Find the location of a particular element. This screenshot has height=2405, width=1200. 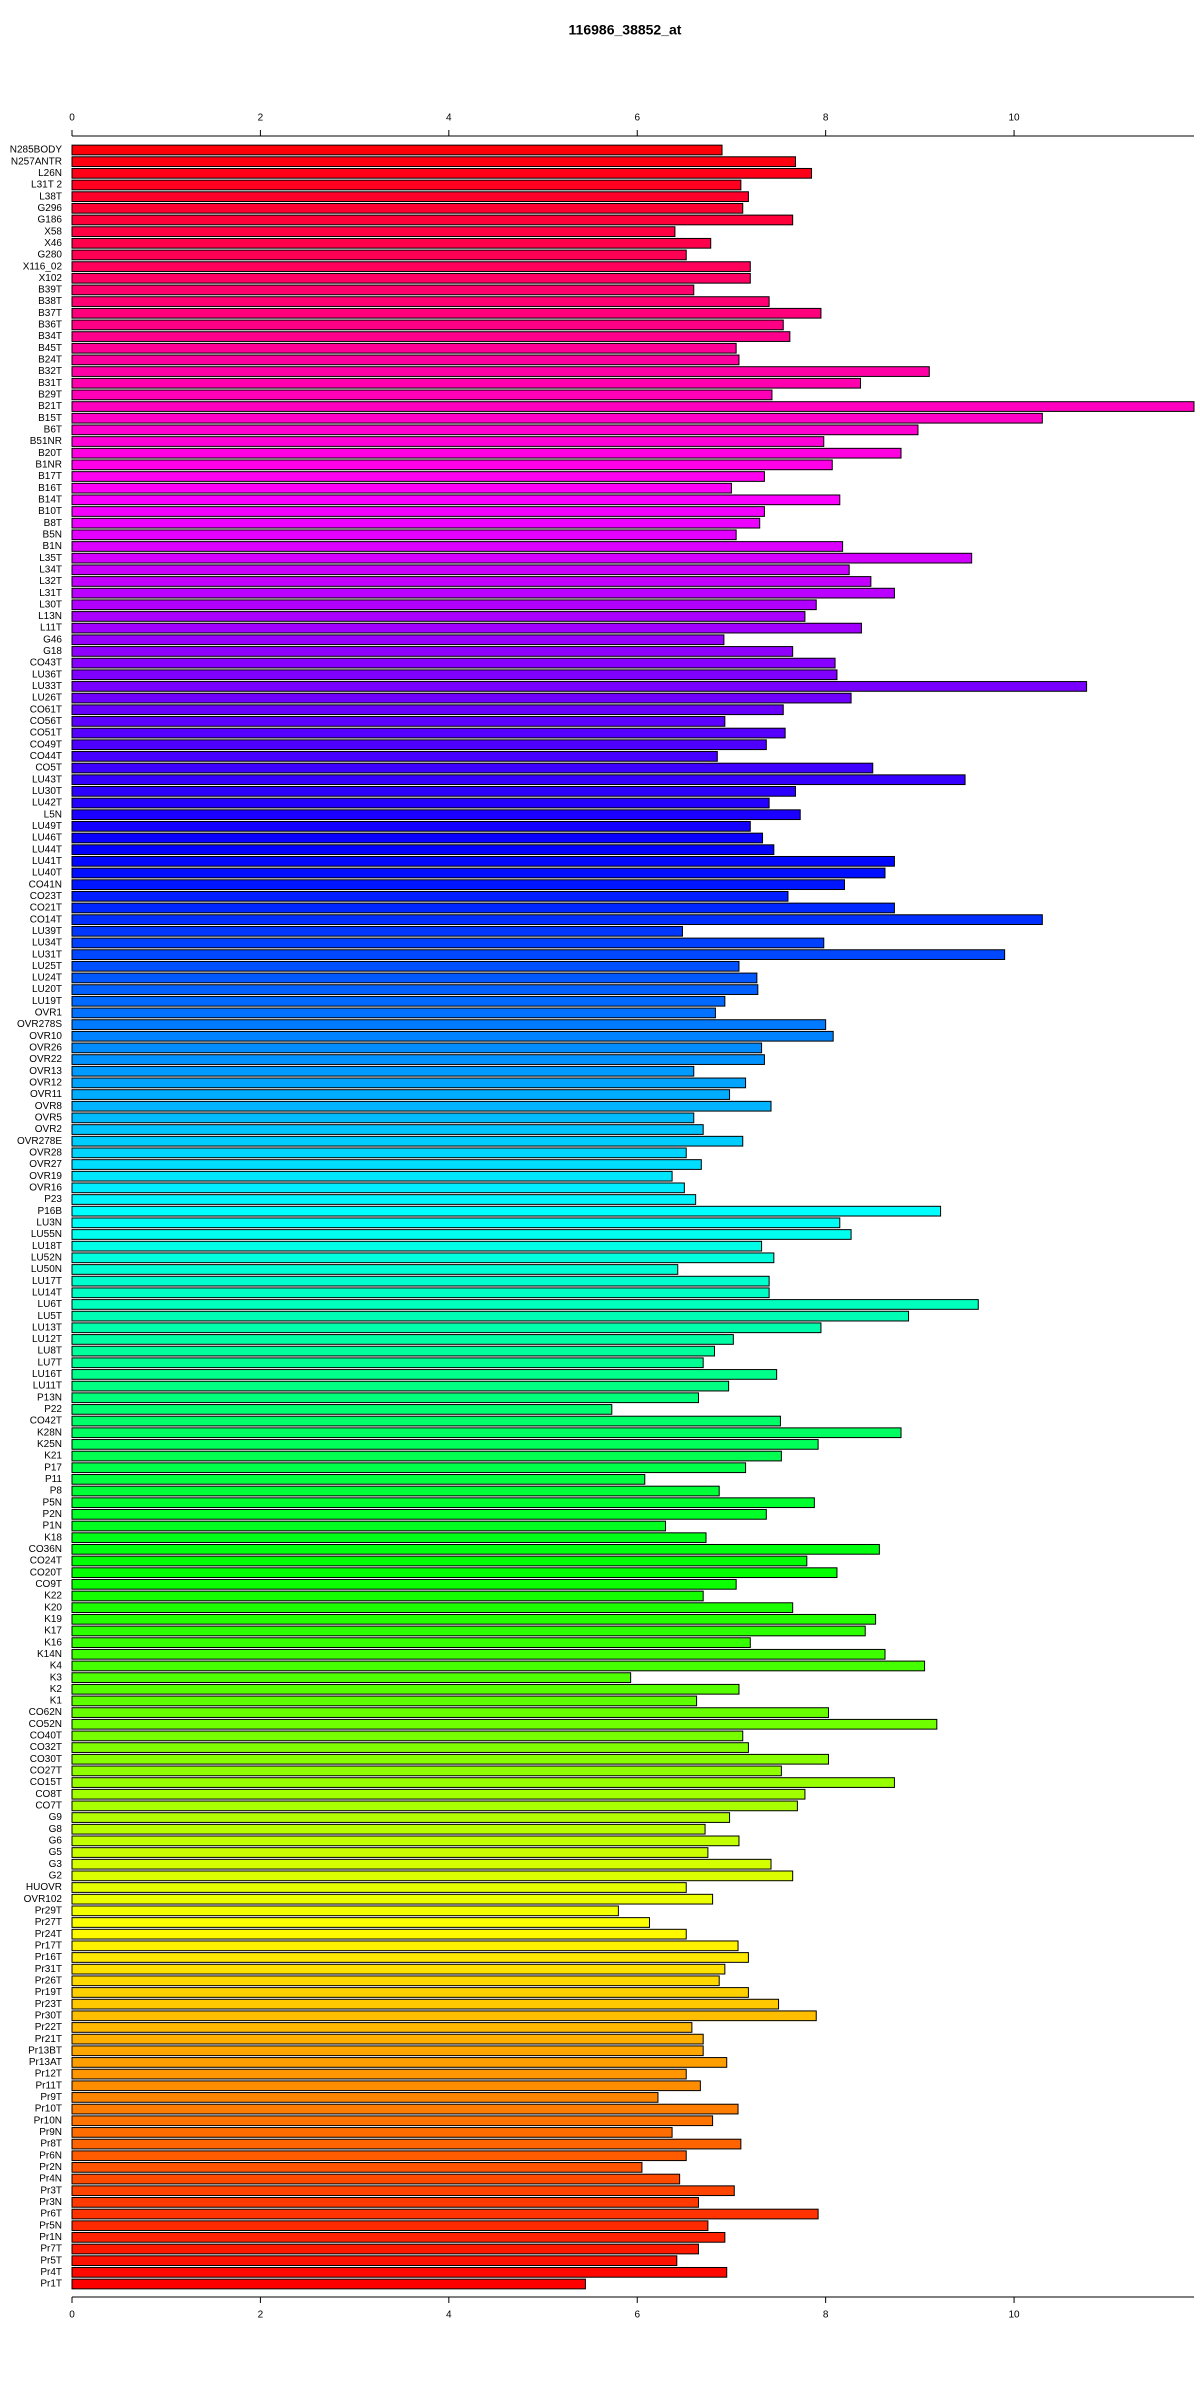

y-tick-label: X46 is located at coordinates (53, 243).